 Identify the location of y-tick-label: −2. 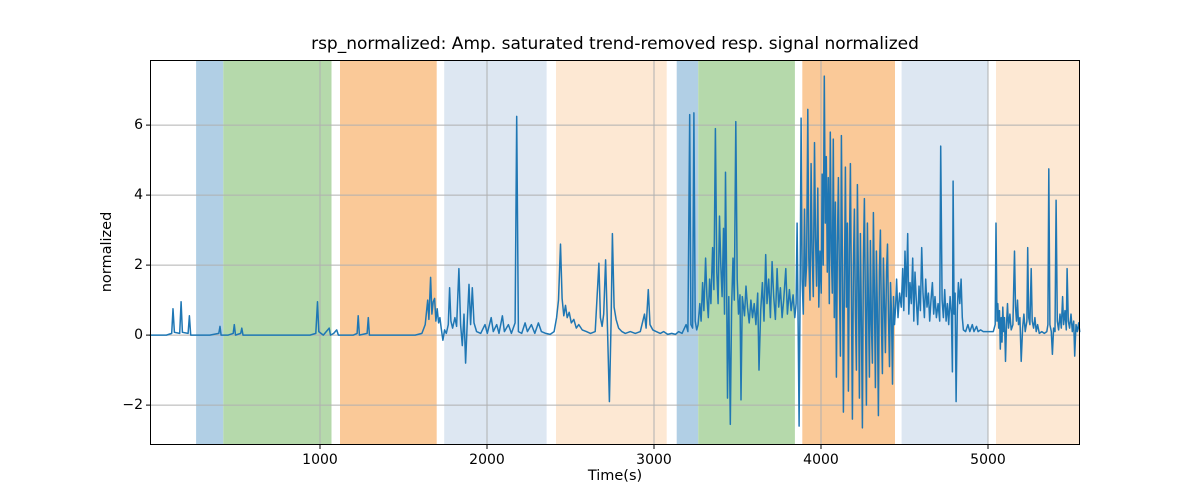
(132, 405).